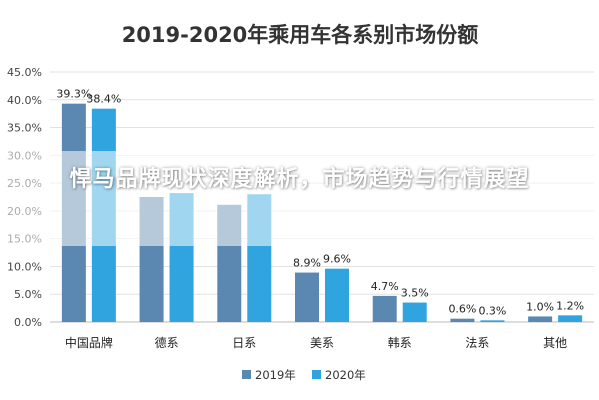 The height and width of the screenshot is (400, 599). Describe the element at coordinates (299, 179) in the screenshot. I see `overlay-headline: 悍马品牌现状深度解析，市场趋势与行情展望` at that location.